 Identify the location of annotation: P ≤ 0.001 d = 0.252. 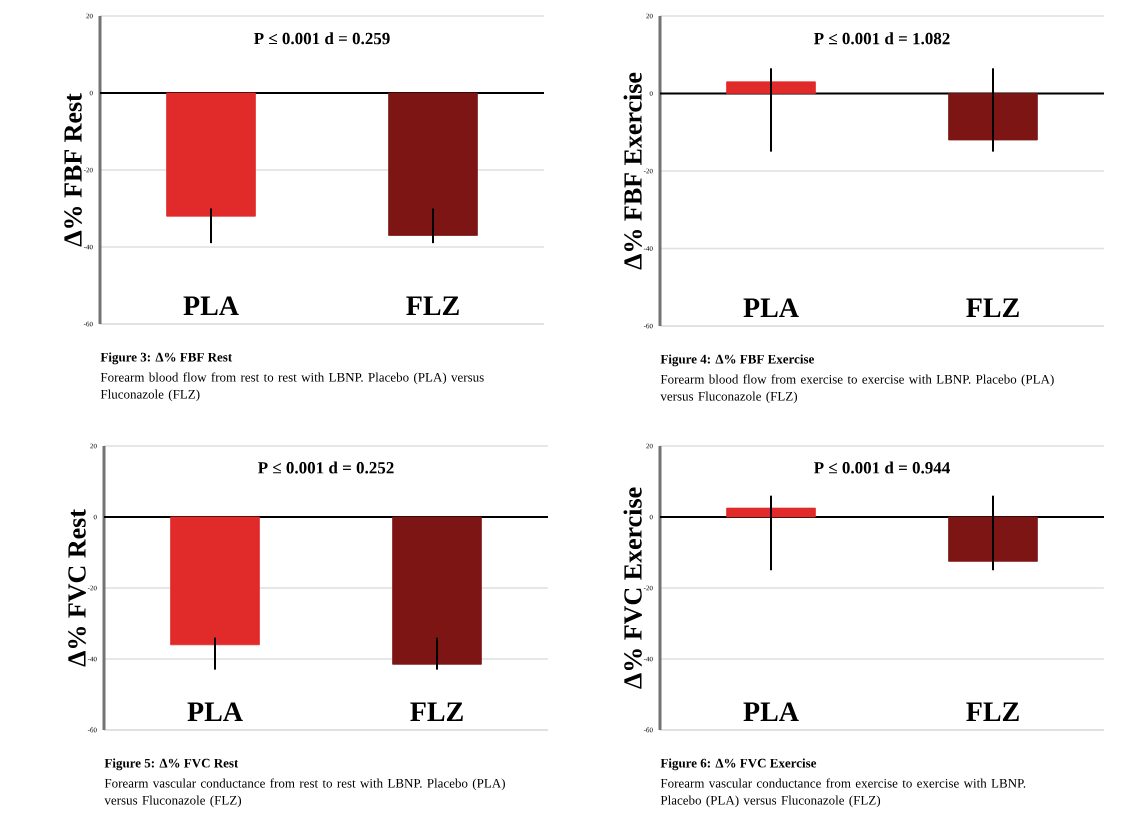
(325, 467).